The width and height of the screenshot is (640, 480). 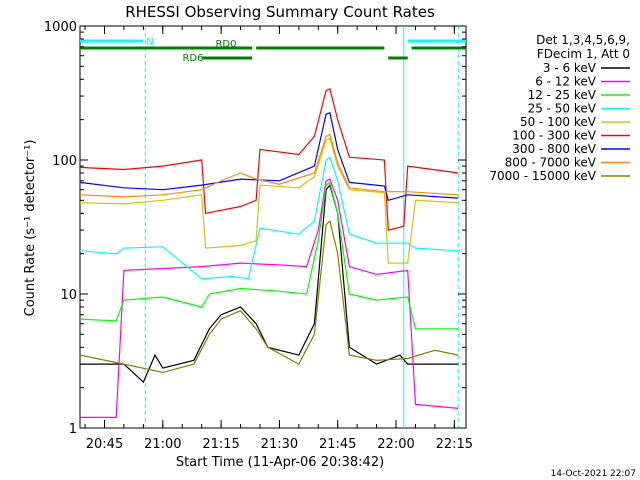 What do you see at coordinates (551, 163) in the screenshot?
I see `legend-entry-label: 800 - 7000 keV` at bounding box center [551, 163].